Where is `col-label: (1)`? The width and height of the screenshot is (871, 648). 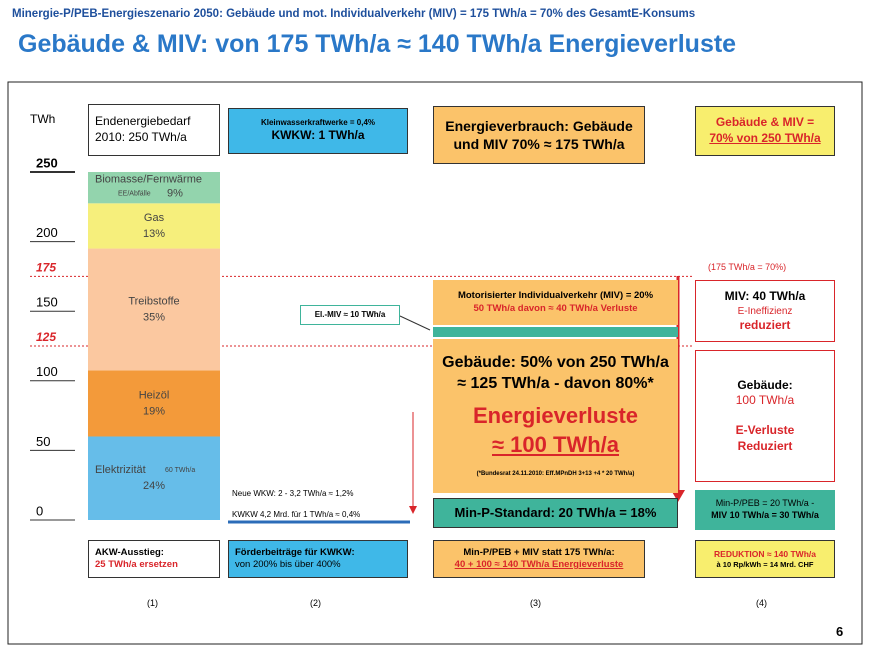 col-label: (1) is located at coordinates (152, 603).